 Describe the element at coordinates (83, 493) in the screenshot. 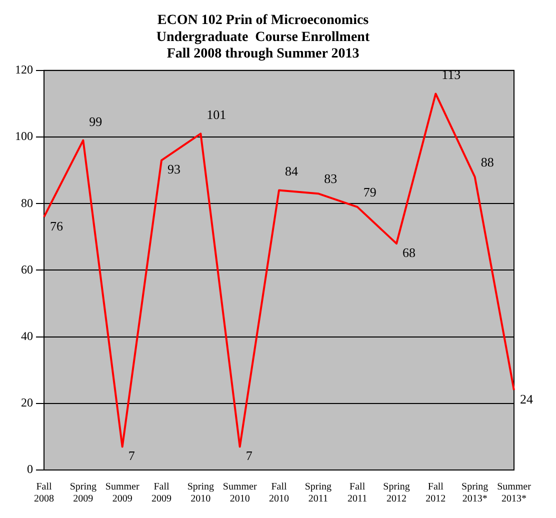

I see `x-tick-label: Spring 2009` at that location.